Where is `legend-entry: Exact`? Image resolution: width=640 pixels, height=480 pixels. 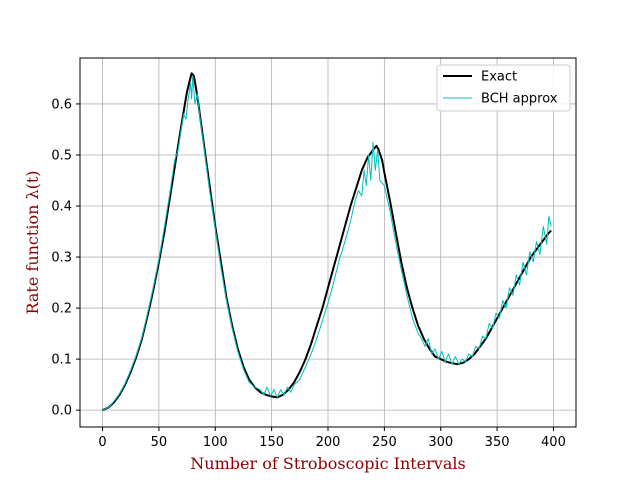 legend-entry: Exact is located at coordinates (499, 77).